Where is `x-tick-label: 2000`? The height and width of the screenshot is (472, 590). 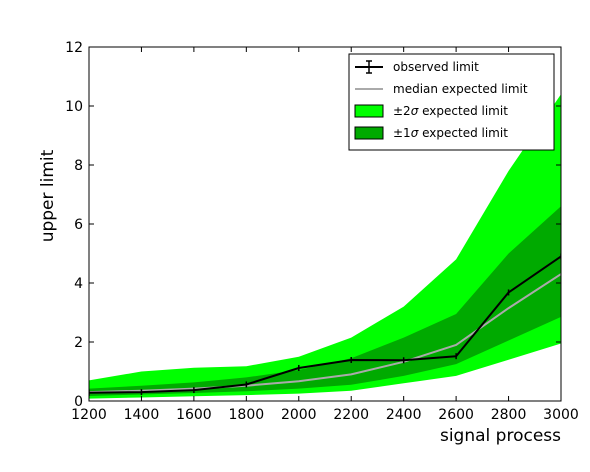
x-tick-label: 2000 is located at coordinates (299, 415).